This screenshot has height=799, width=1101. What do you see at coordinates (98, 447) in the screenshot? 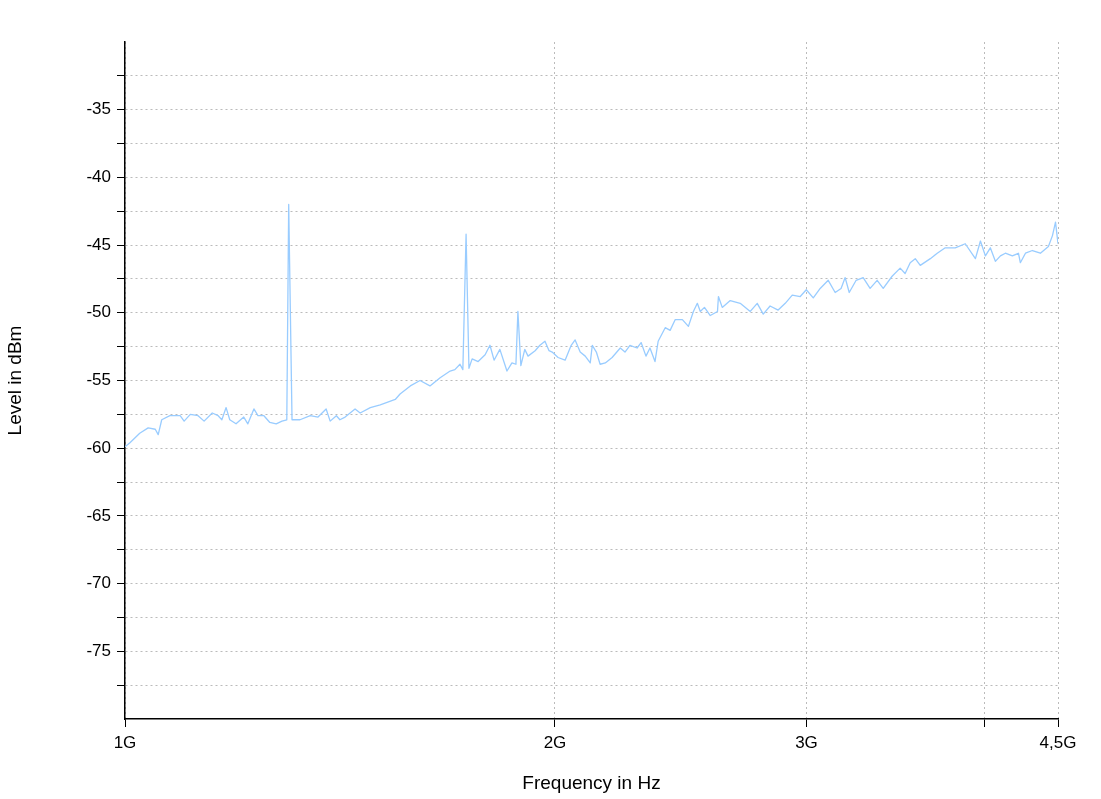
I see `y-tick-label: -60` at bounding box center [98, 447].